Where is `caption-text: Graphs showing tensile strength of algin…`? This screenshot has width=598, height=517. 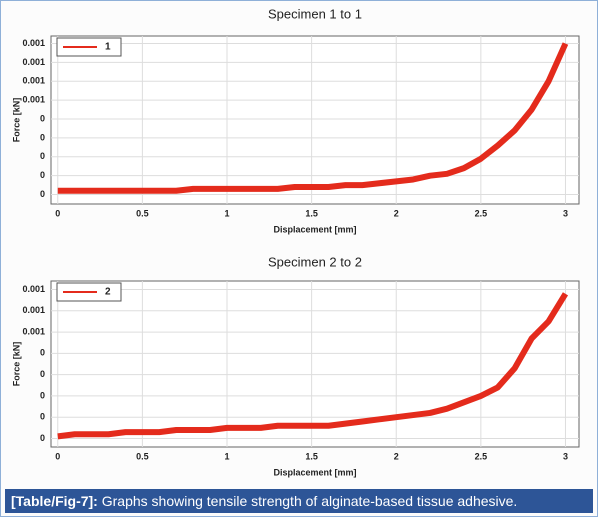
caption-text: Graphs showing tensile strength of algin… is located at coordinates (309, 501).